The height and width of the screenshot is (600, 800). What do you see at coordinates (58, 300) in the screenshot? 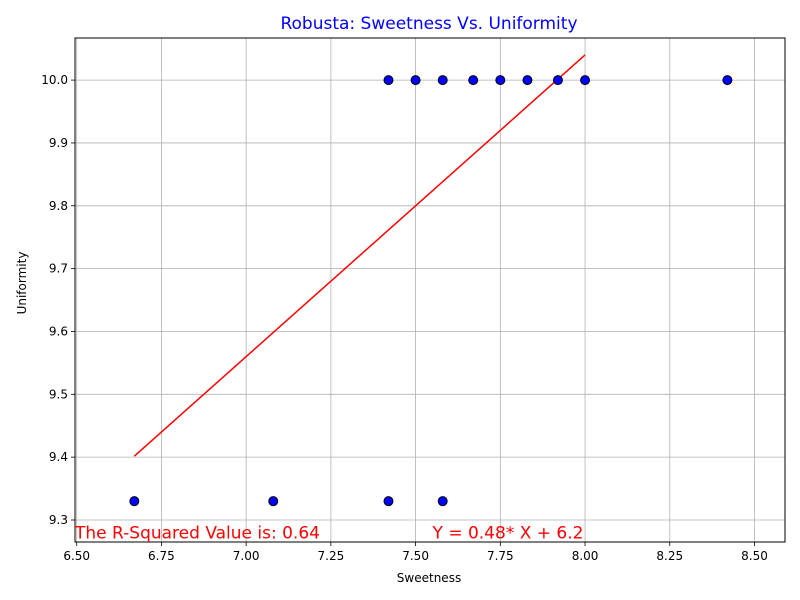
I see `y-axis-ticks: 9.3 9.4 9.5 9.6 9.7 9.8 9.9 10.0` at bounding box center [58, 300].